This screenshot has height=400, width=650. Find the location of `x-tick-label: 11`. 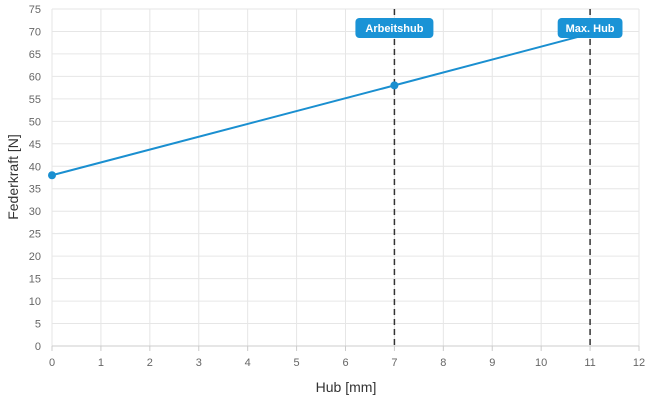

x-tick-label: 11 is located at coordinates (589, 363).